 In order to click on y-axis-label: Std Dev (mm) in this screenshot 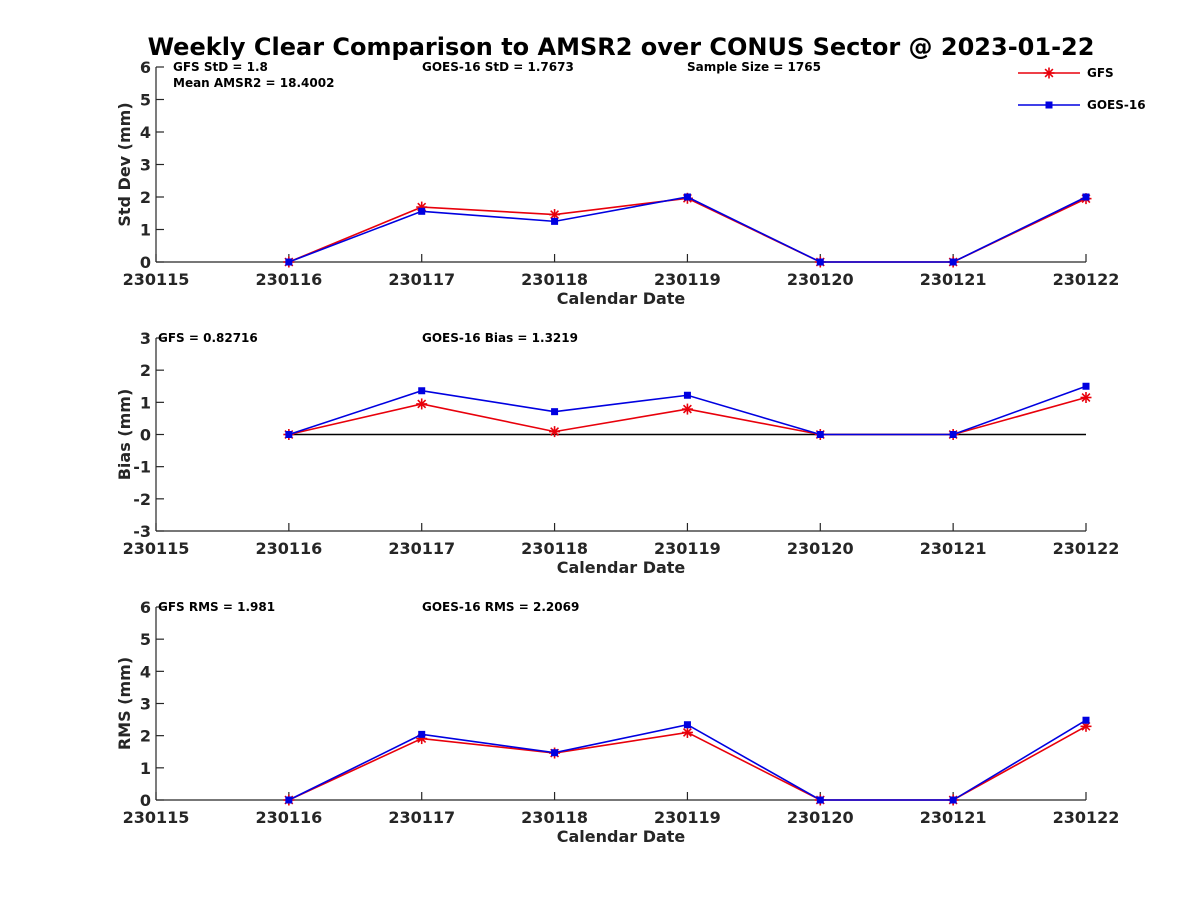, I will do `click(124, 164)`.